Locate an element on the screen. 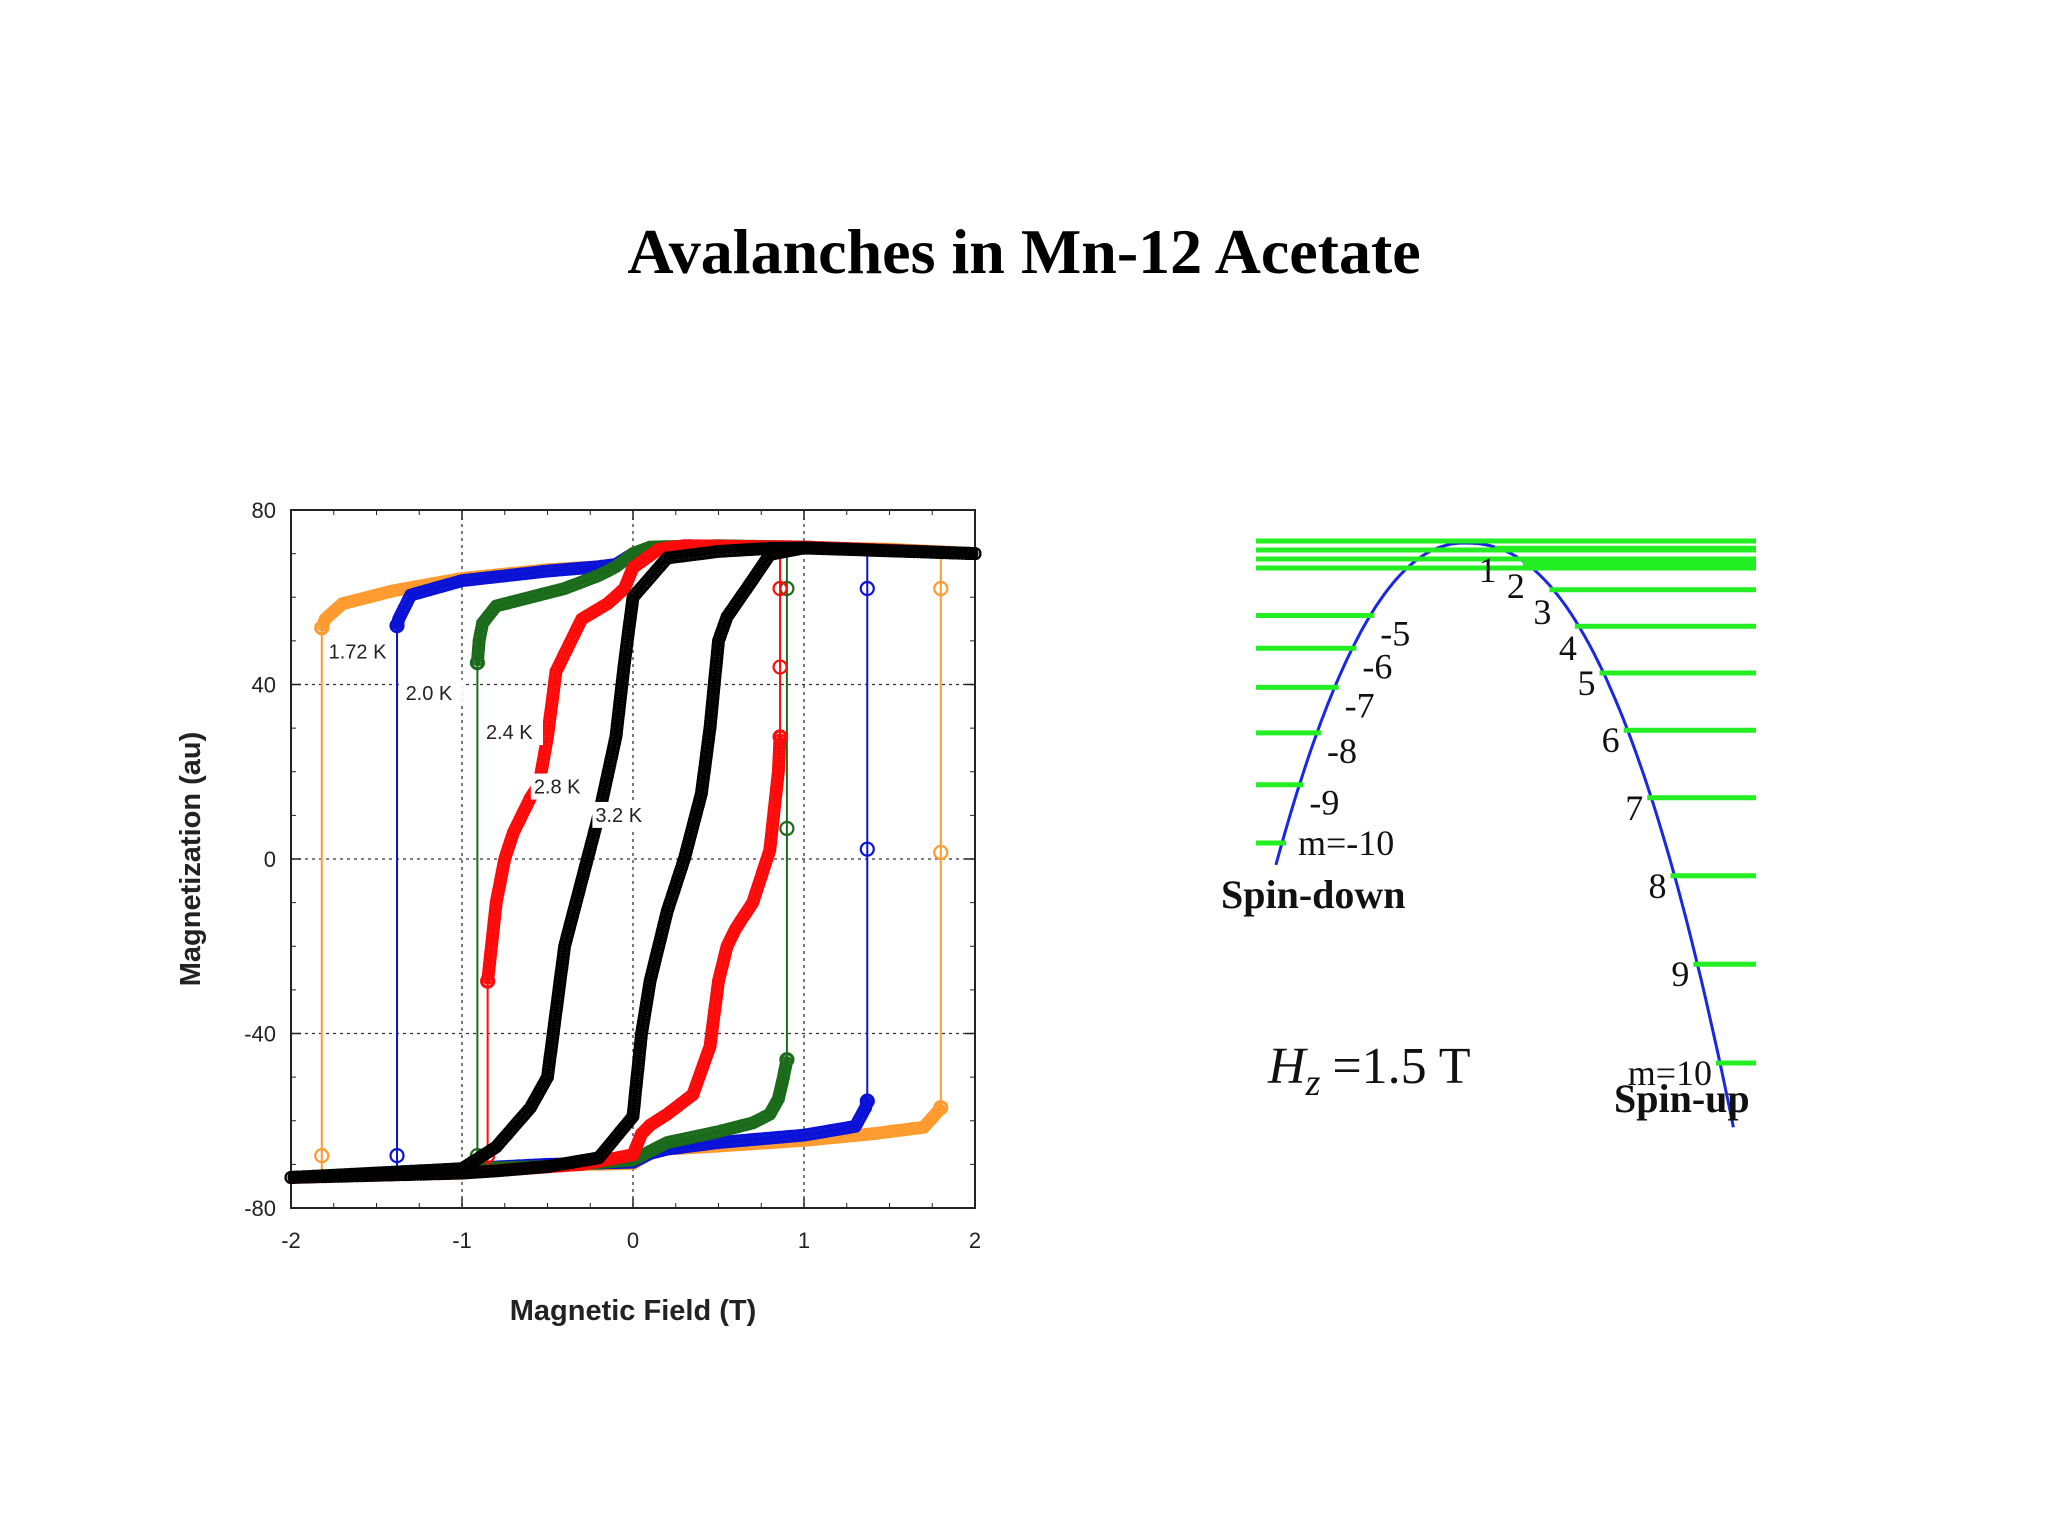 The image size is (2048, 1536). field-value: =1.5 T is located at coordinates (1401, 1066).